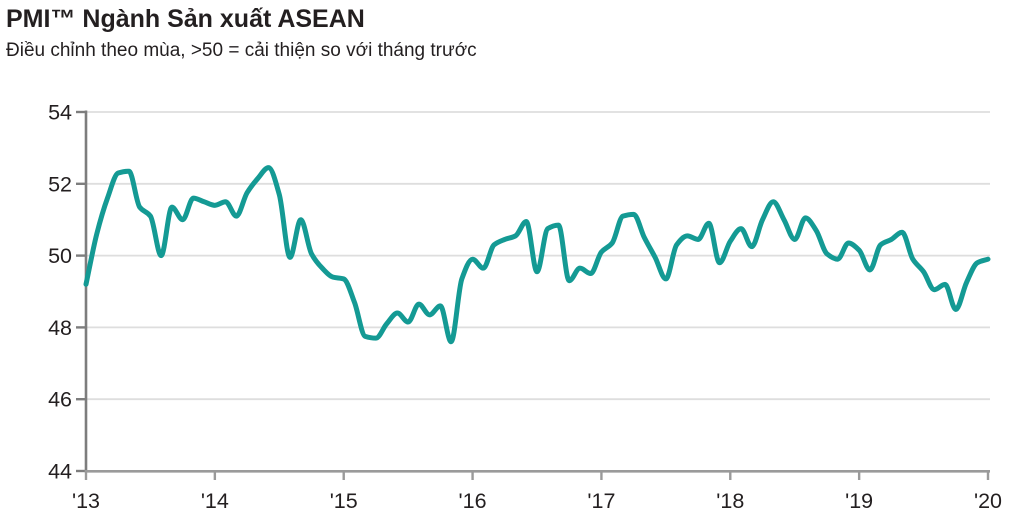  Describe the element at coordinates (86, 501) in the screenshot. I see `x-axis-label: '13` at that location.